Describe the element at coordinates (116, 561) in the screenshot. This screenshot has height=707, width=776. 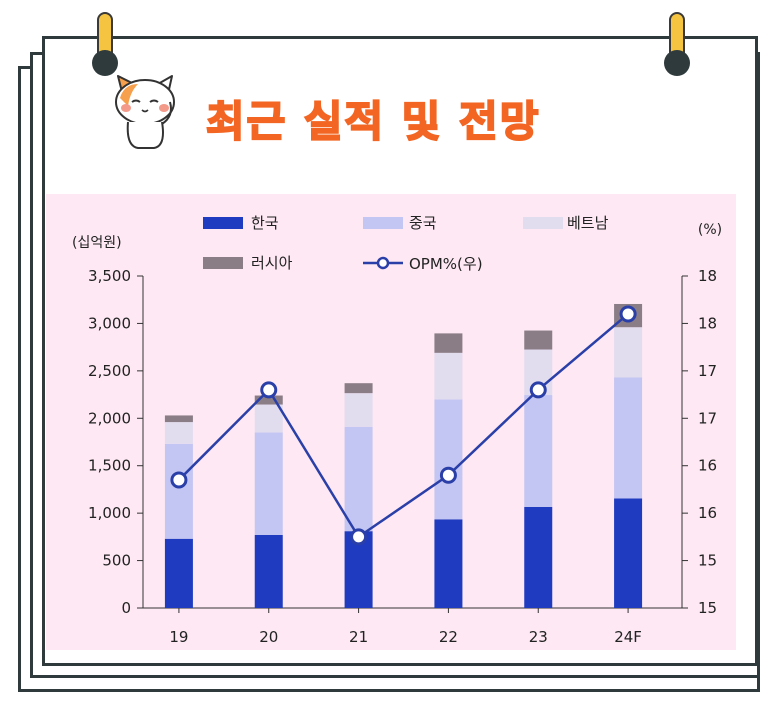
I see `y-tick-label: 500` at that location.